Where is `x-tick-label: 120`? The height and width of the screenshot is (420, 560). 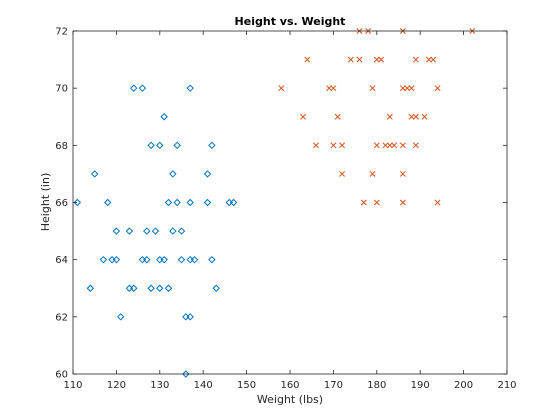
x-tick-label: 120 is located at coordinates (116, 385).